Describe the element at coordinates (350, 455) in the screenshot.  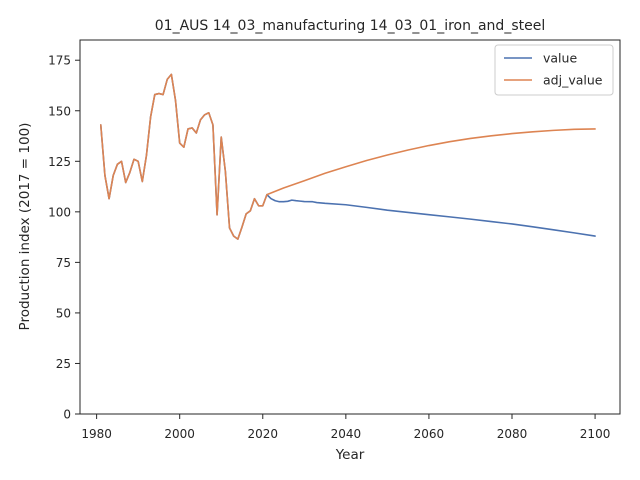
I see `x-axis-label: Year` at that location.